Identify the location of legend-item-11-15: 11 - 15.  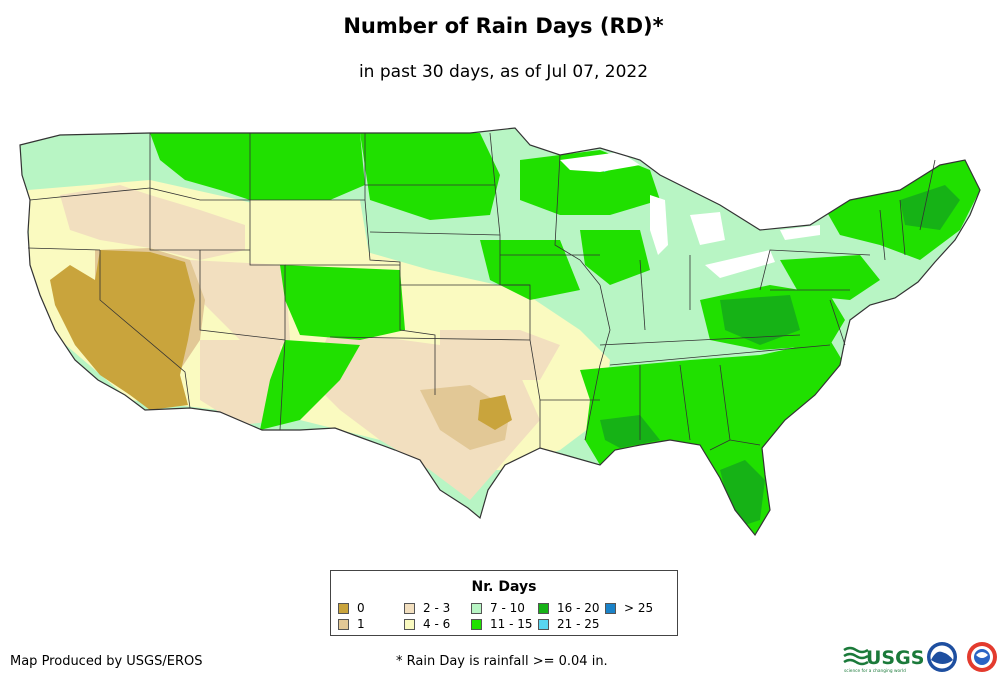
(502, 624).